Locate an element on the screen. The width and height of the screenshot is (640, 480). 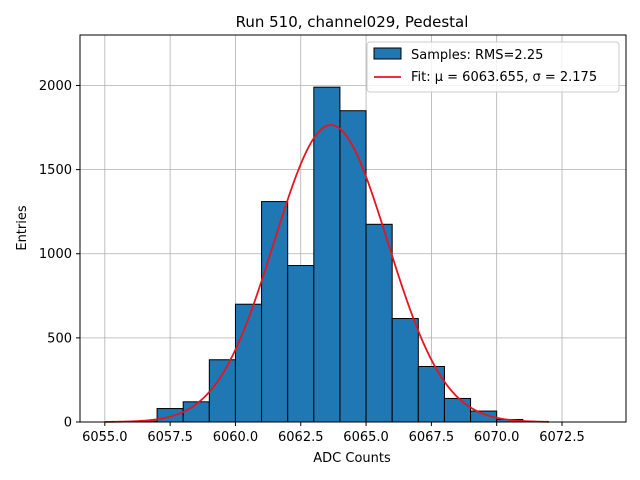
y-tick-label: 1000 is located at coordinates (55, 254).